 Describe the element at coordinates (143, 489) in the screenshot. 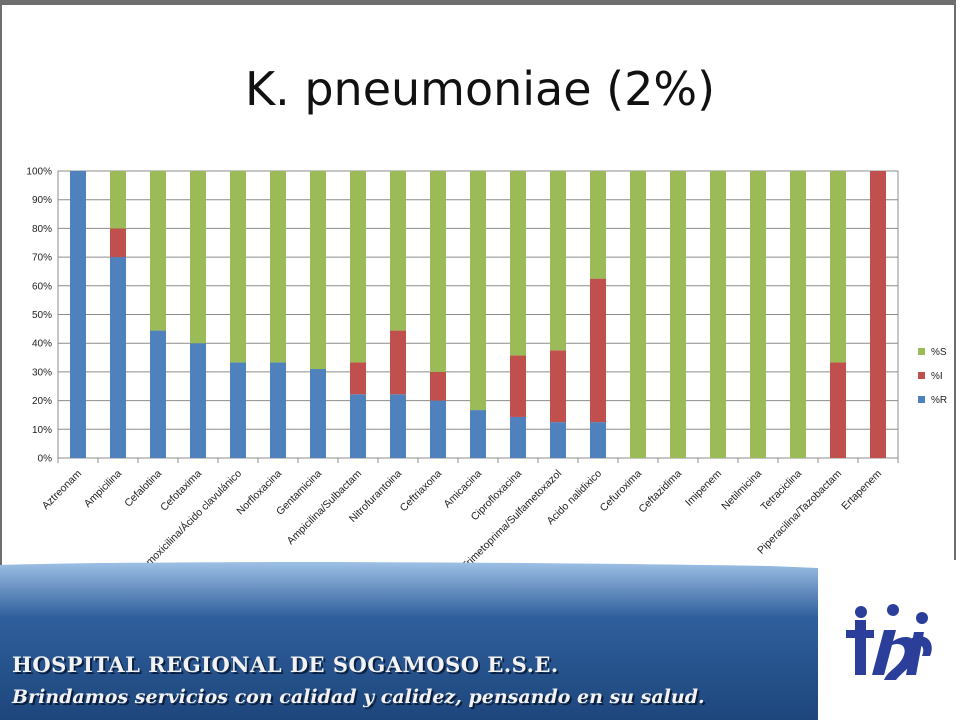

I see `x-tick-label: Cefalotina` at that location.